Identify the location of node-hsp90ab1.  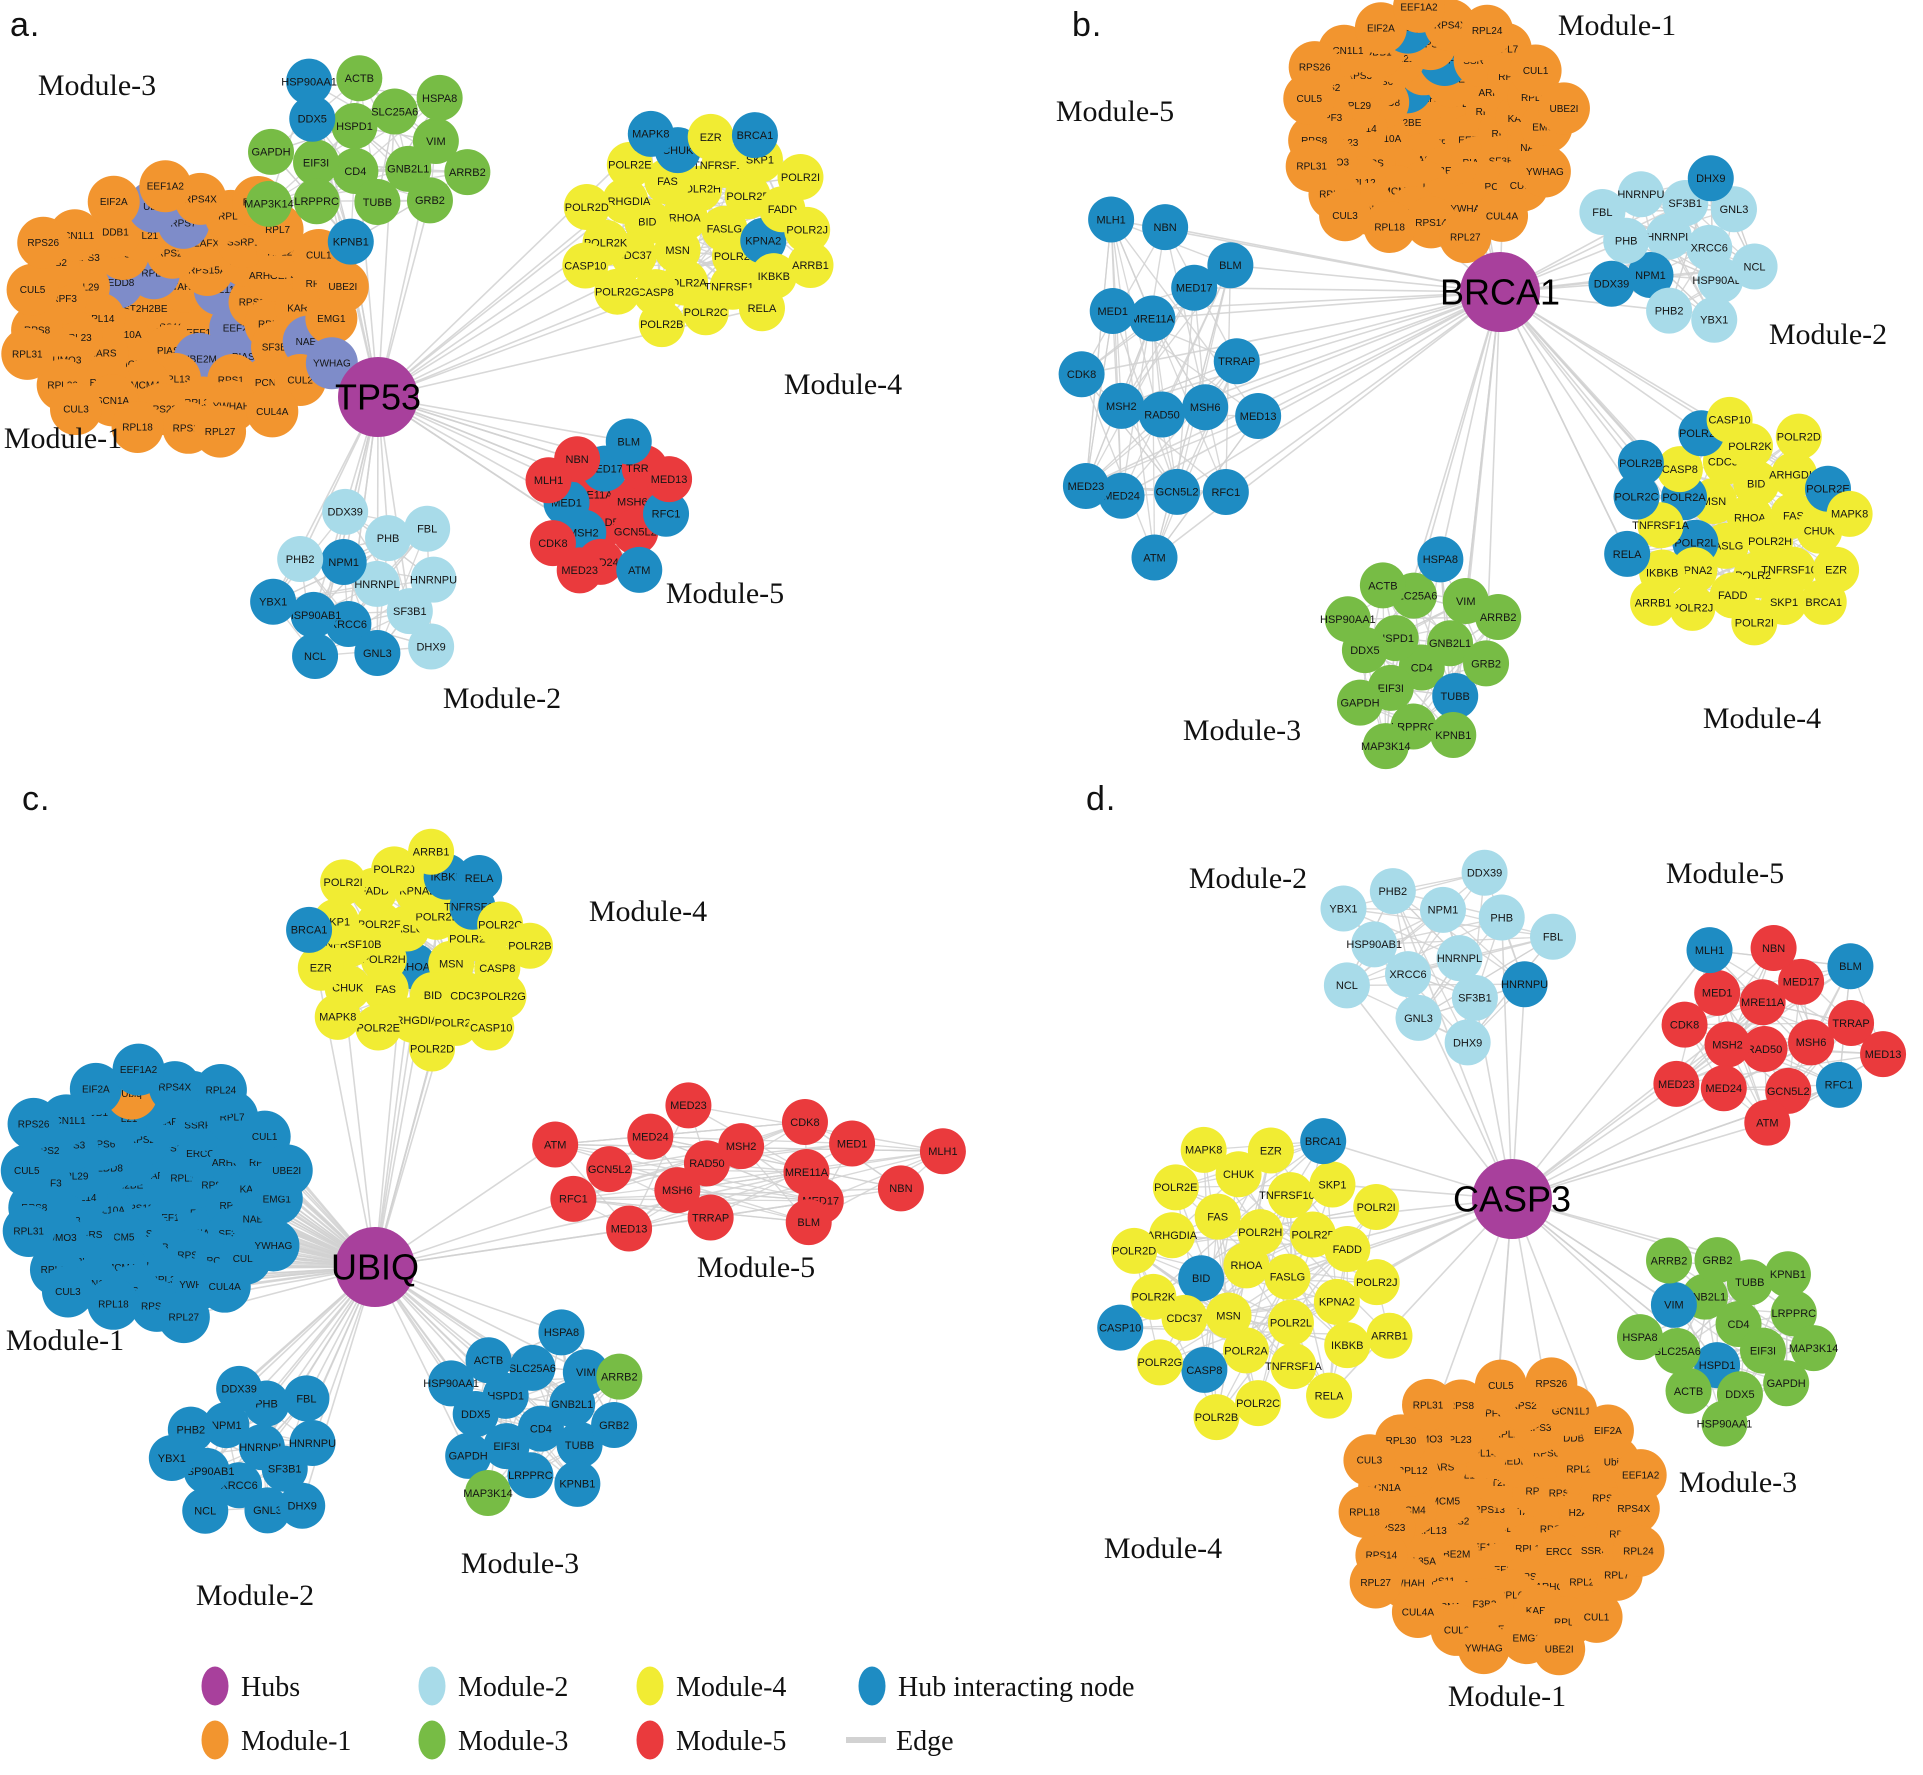
(1374, 944).